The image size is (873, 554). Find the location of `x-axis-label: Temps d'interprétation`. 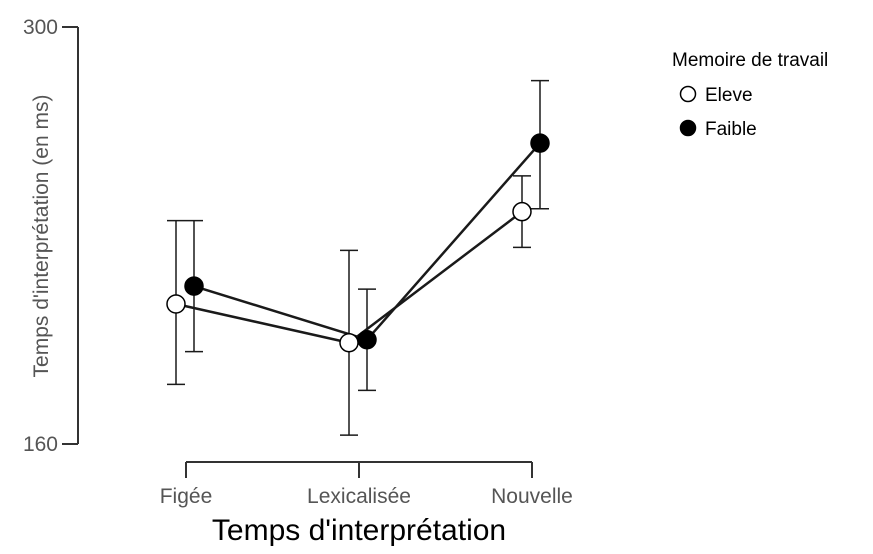

x-axis-label: Temps d'interprétation is located at coordinates (359, 530).